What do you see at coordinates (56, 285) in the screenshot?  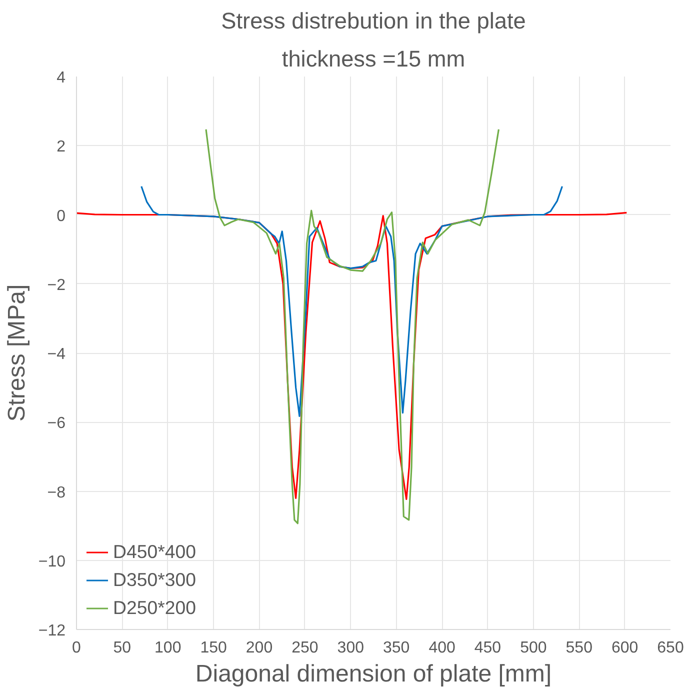 I see `y-tick-label: −2` at bounding box center [56, 285].